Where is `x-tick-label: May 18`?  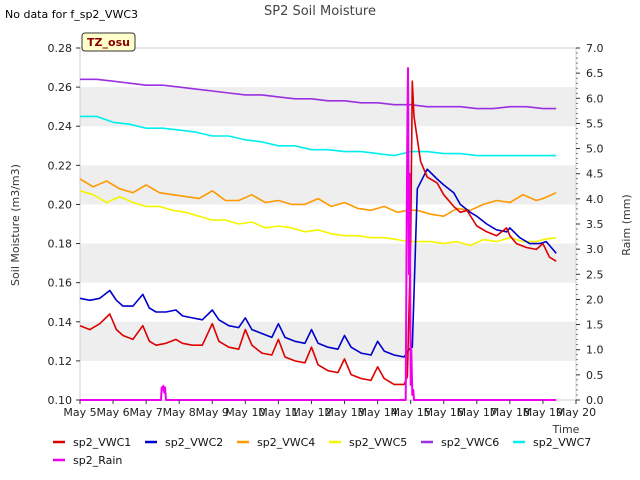 x-tick-label: May 18 is located at coordinates (510, 412).